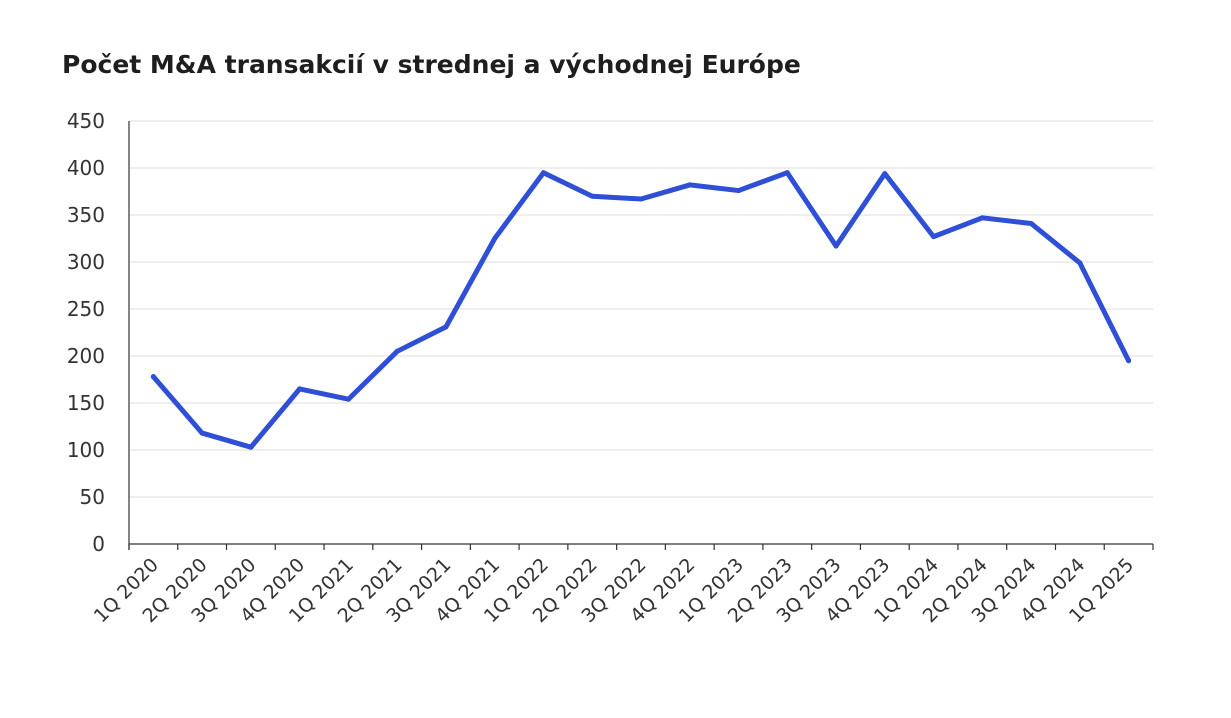 This screenshot has height=718, width=1231. What do you see at coordinates (86, 168) in the screenshot?
I see `y-tick-label-400: 400` at bounding box center [86, 168].